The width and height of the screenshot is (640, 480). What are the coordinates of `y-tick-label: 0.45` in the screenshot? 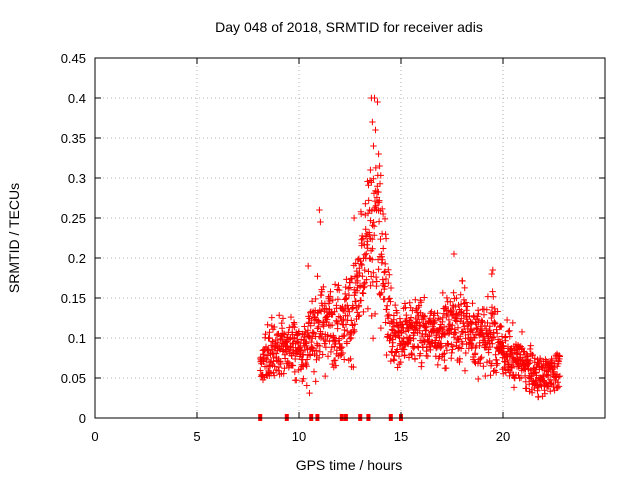 It's located at (73, 58).